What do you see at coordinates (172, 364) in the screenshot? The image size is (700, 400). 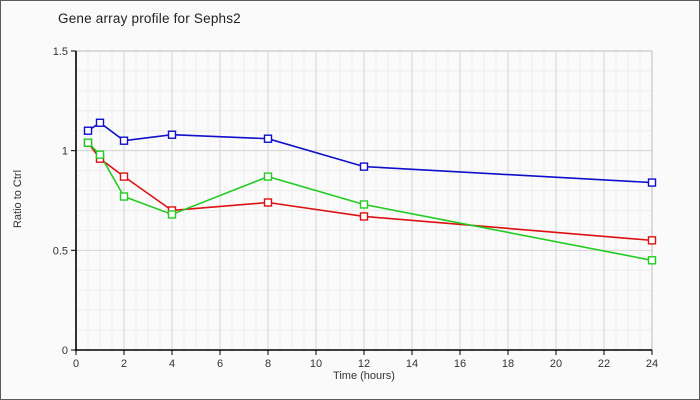 I see `x-tick-label: 4` at bounding box center [172, 364].